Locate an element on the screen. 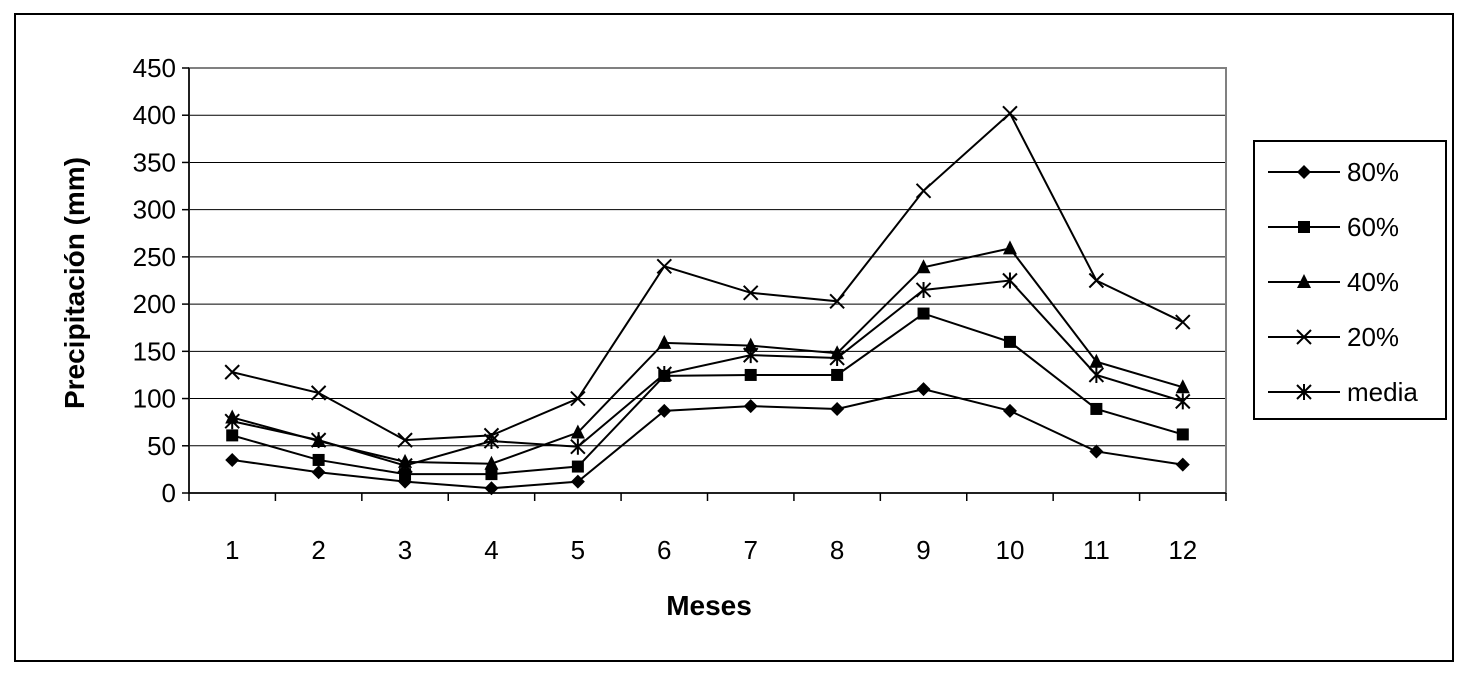 Image resolution: width=1473 pixels, height=678 pixels. x-tick-label: 12 is located at coordinates (1182, 550).